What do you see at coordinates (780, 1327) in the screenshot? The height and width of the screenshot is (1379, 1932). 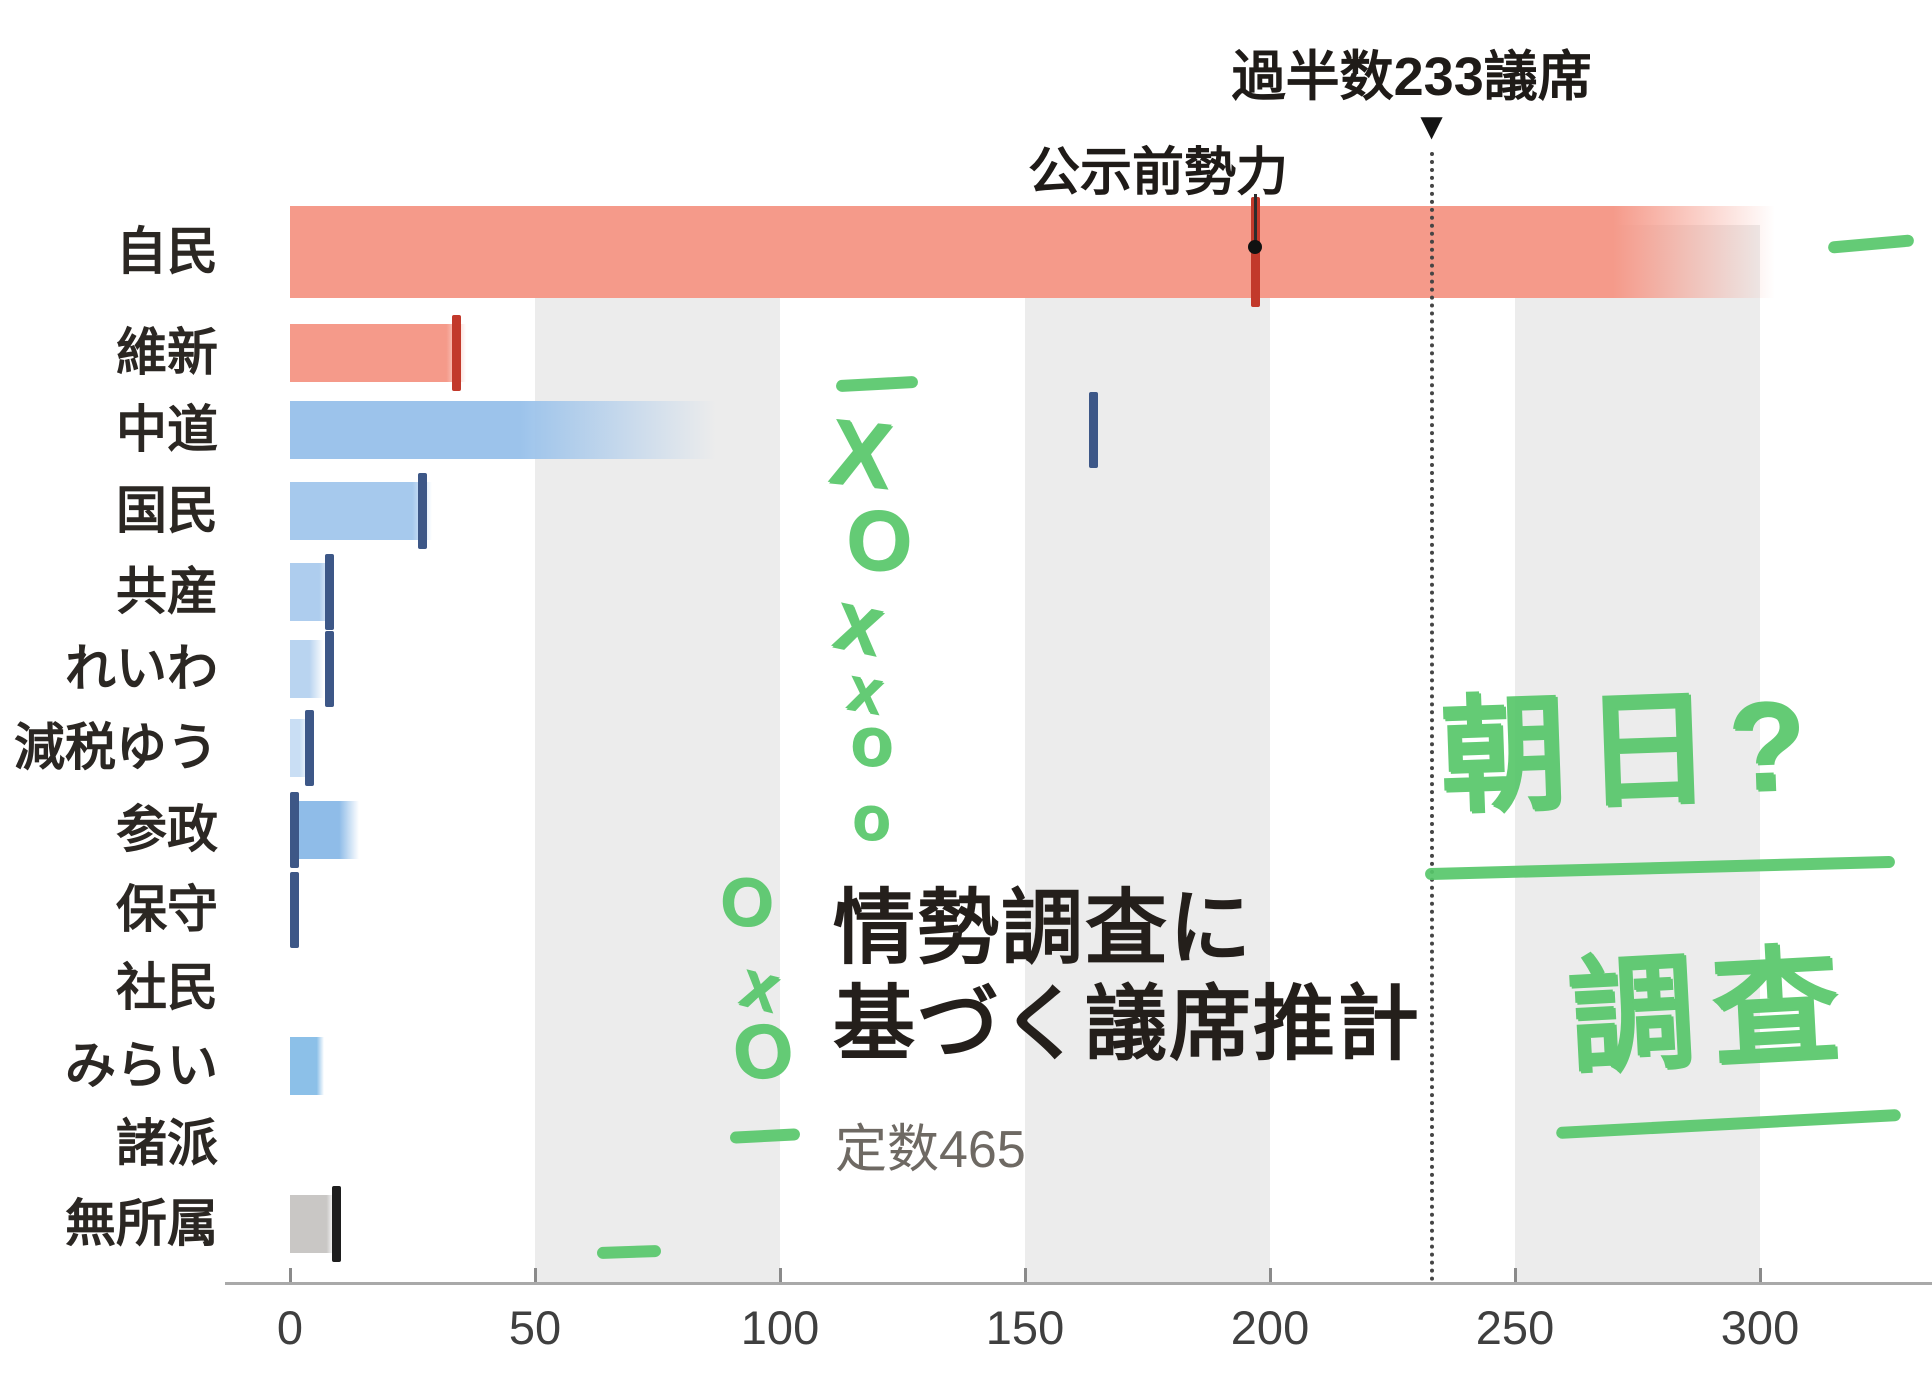 I see `x-axis-tick-label: 100` at bounding box center [780, 1327].